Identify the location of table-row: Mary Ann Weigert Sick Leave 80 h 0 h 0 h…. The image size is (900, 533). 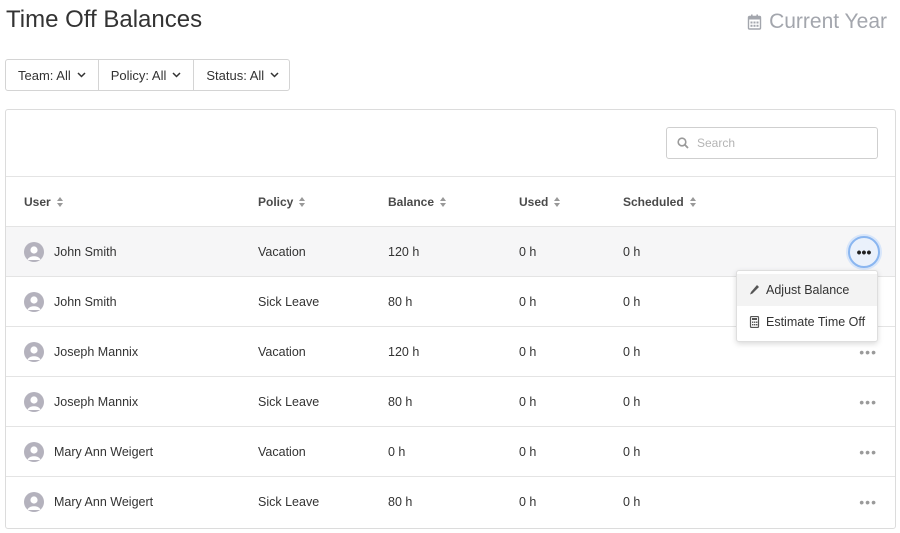
(450, 502).